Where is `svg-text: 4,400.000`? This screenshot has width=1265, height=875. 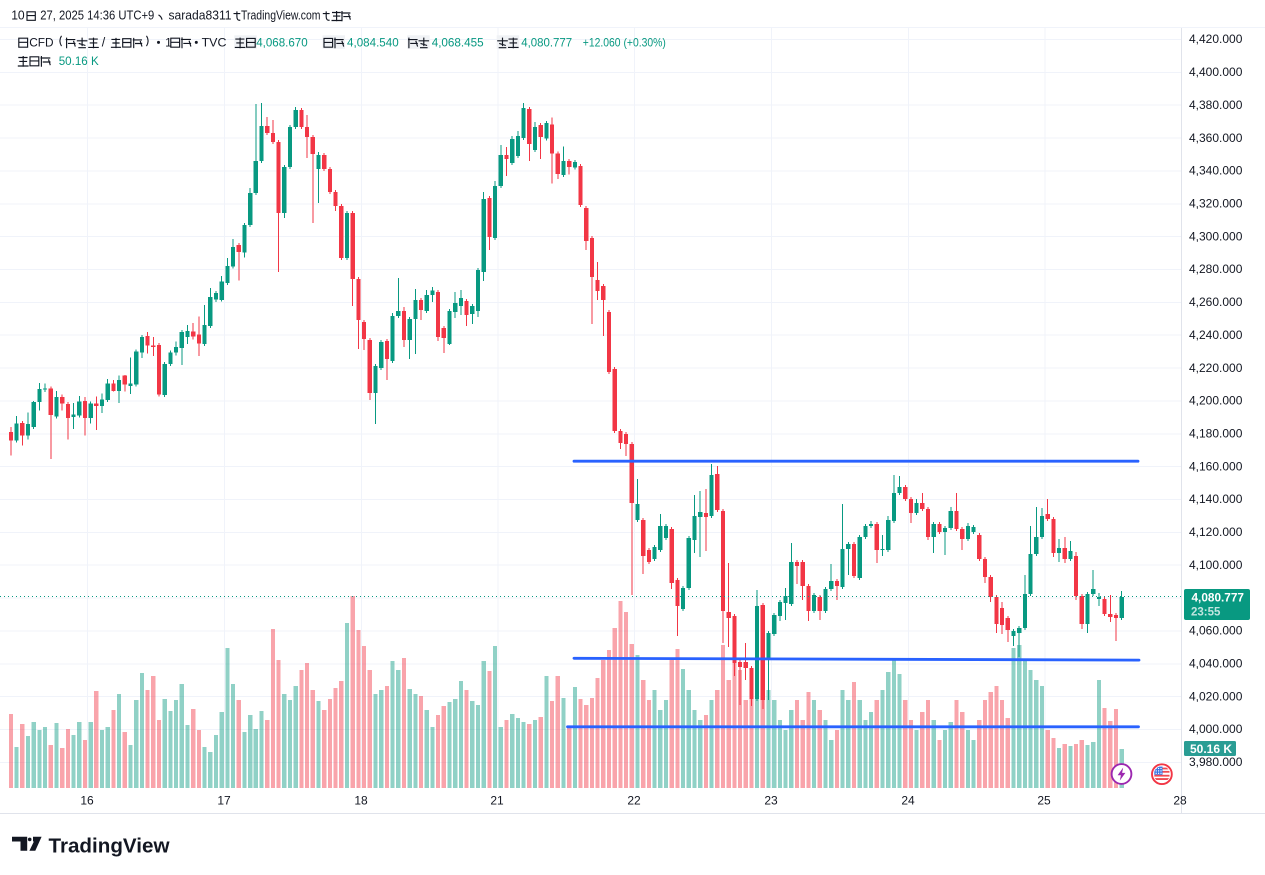
svg-text: 4,400.000 is located at coordinates (1216, 72).